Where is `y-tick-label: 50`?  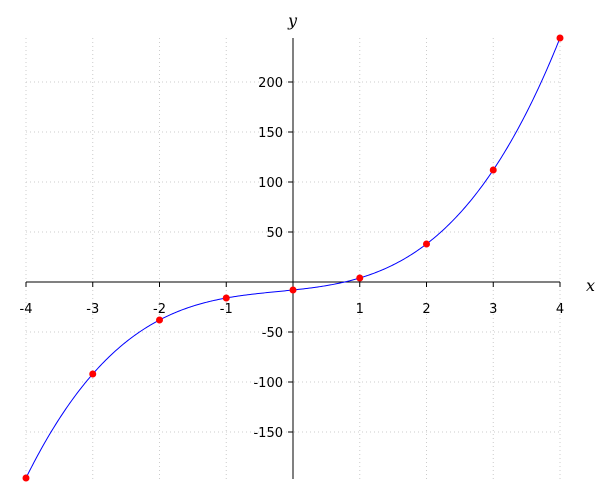 y-tick-label: 50 is located at coordinates (274, 233).